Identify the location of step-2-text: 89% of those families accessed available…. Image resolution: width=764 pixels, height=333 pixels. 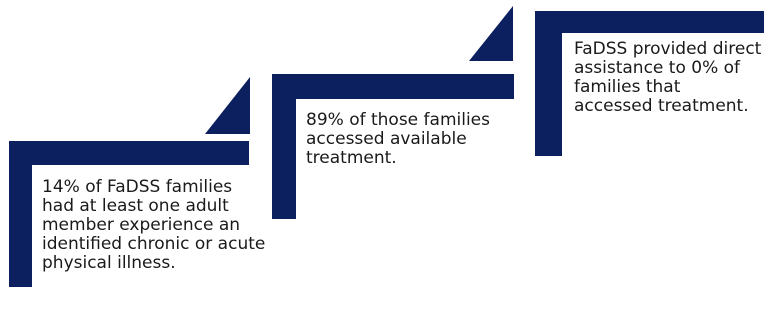
(398, 139).